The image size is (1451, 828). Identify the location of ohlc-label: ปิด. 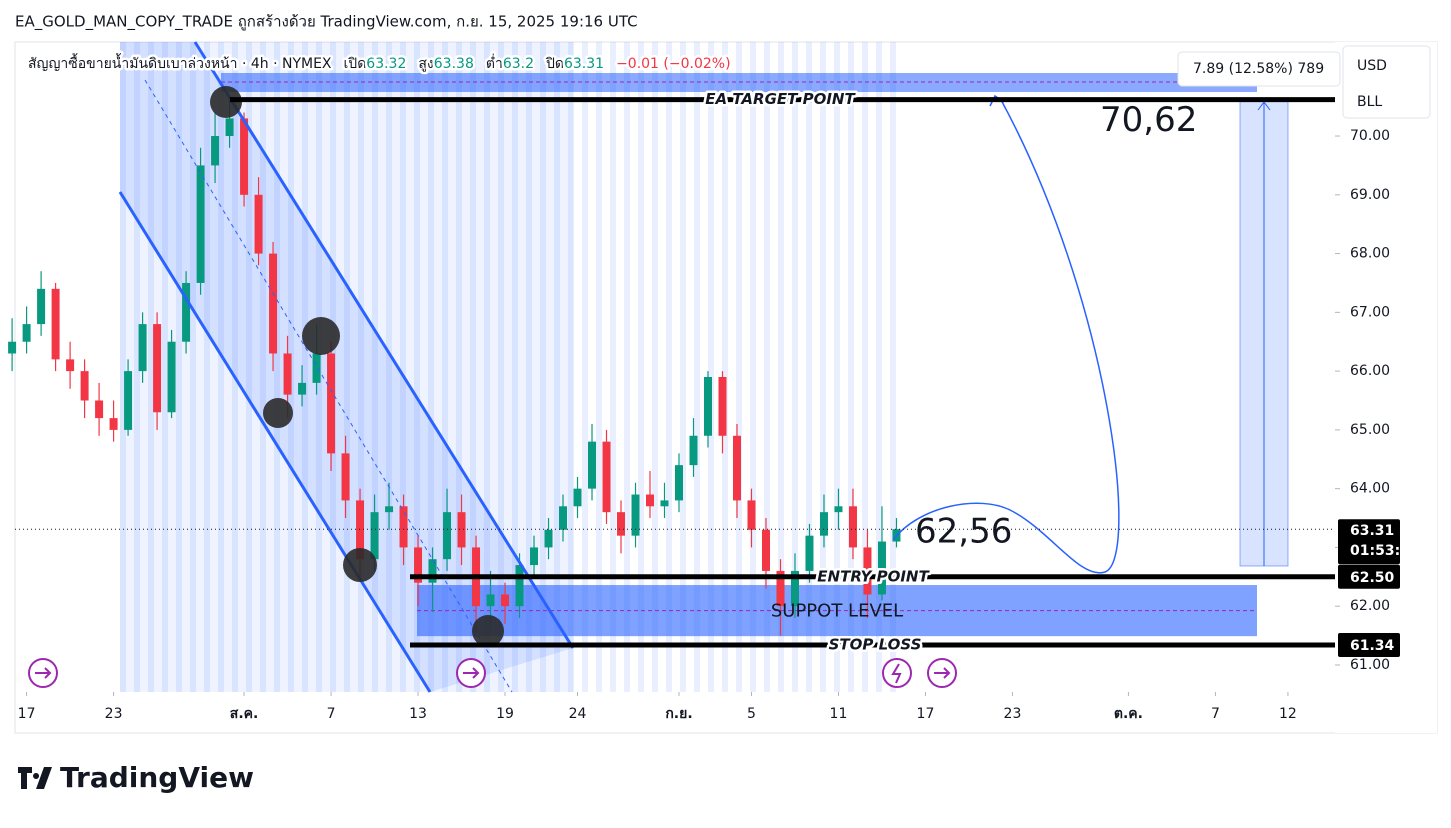
(555, 64).